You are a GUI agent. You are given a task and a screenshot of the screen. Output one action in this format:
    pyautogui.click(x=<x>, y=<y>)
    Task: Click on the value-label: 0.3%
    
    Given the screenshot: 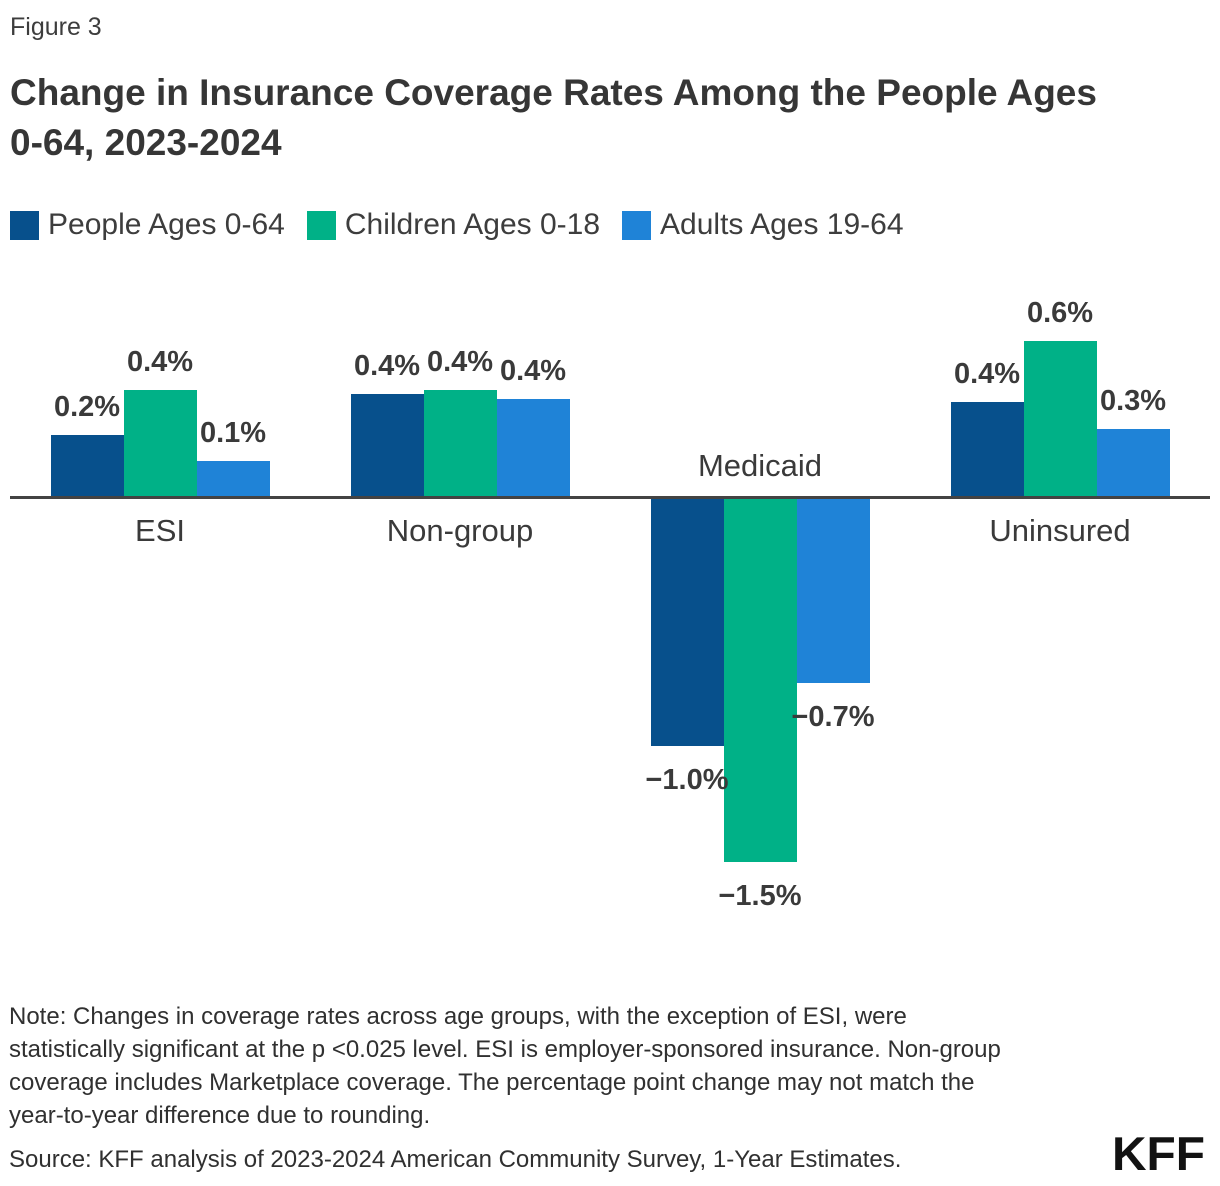 What is the action you would take?
    pyautogui.click(x=1133, y=401)
    